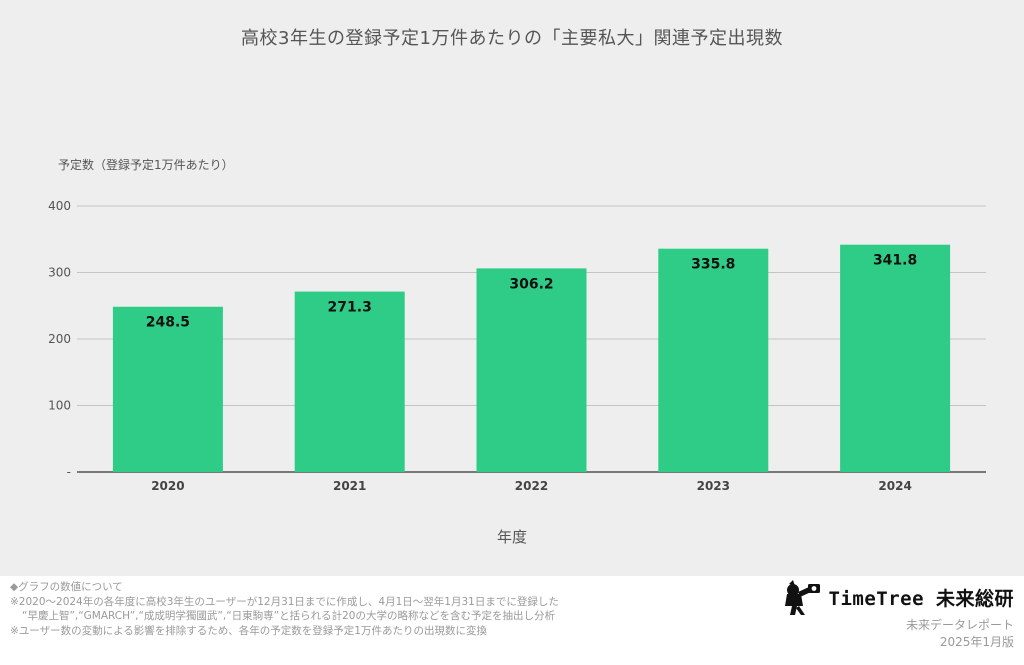  Describe the element at coordinates (894, 486) in the screenshot. I see `x-tick-label: 2024` at that location.